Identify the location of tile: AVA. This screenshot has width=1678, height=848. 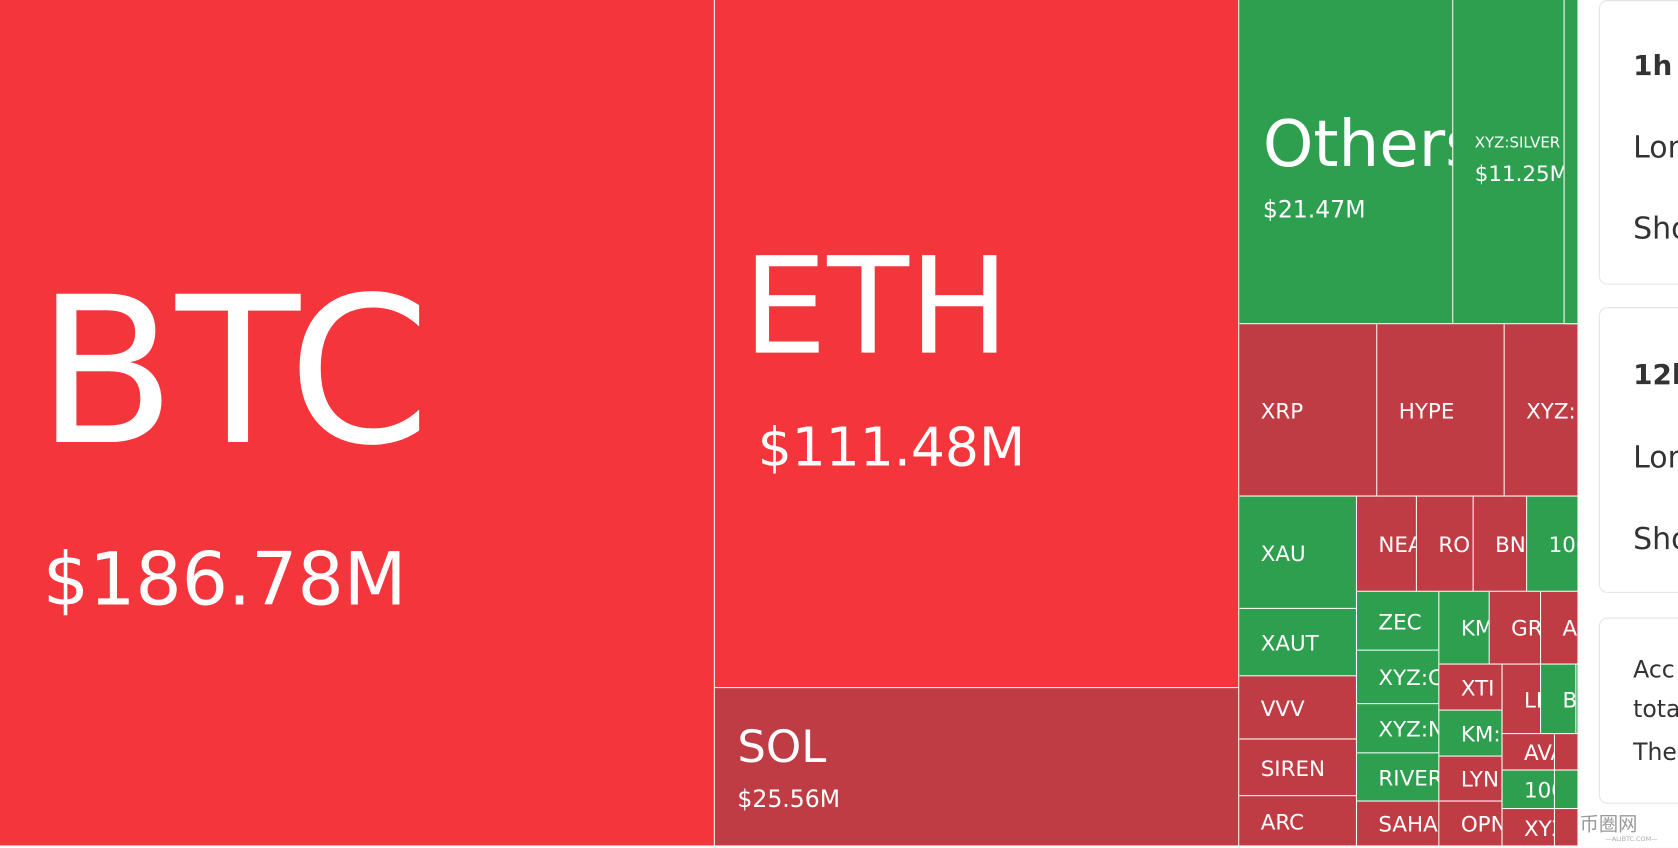
(1529, 752).